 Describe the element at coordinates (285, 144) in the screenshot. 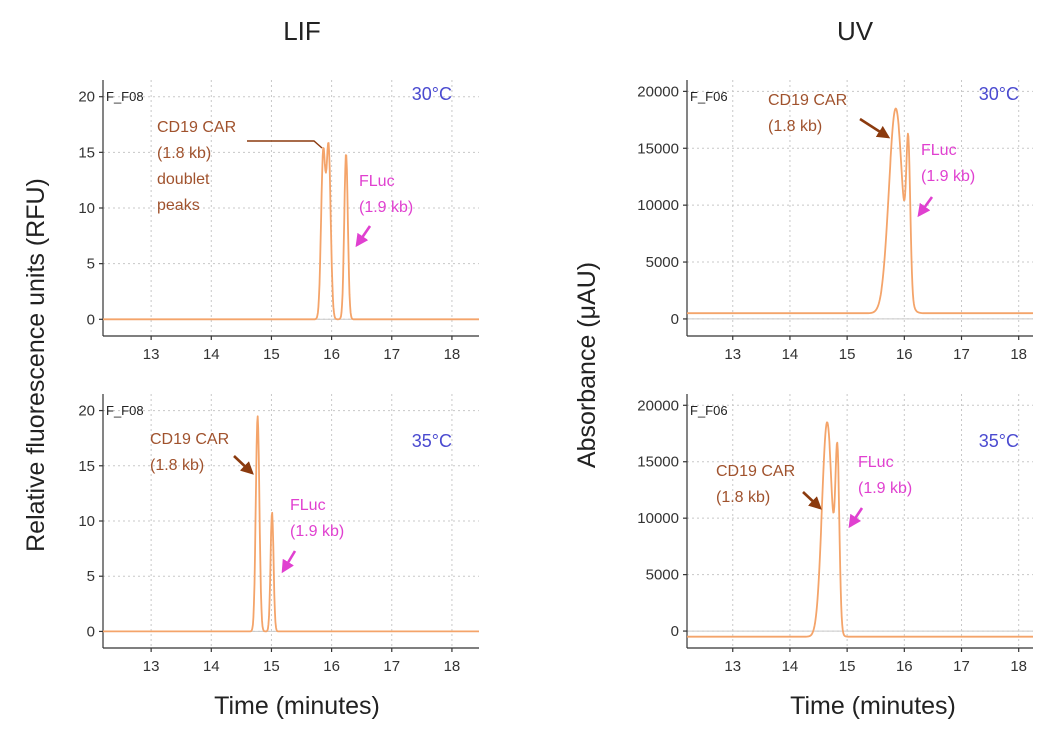

I see `cd19-car-leader-line` at that location.